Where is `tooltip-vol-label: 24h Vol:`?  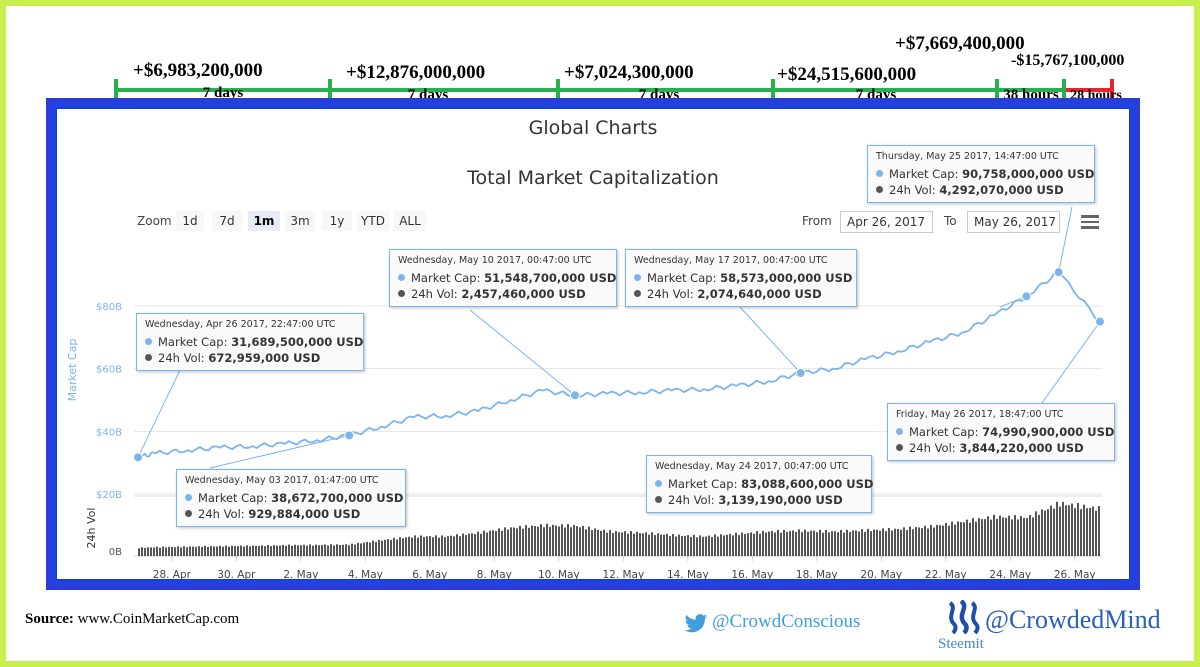 tooltip-vol-label: 24h Vol: is located at coordinates (221, 514).